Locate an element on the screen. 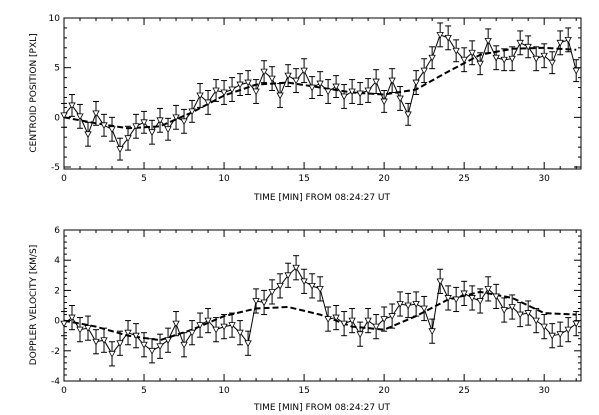 The width and height of the screenshot is (599, 415). x-axis-label: TIME [MIN] FROM 08:24:27 UT is located at coordinates (322, 408).